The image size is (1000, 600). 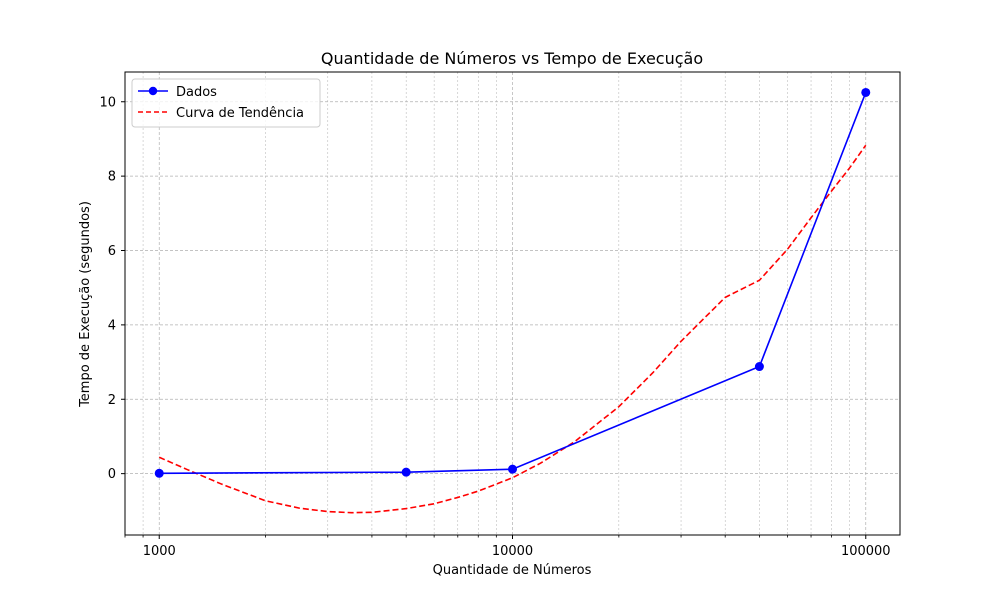 I want to click on y-tick-label: 6, so click(x=112, y=251).